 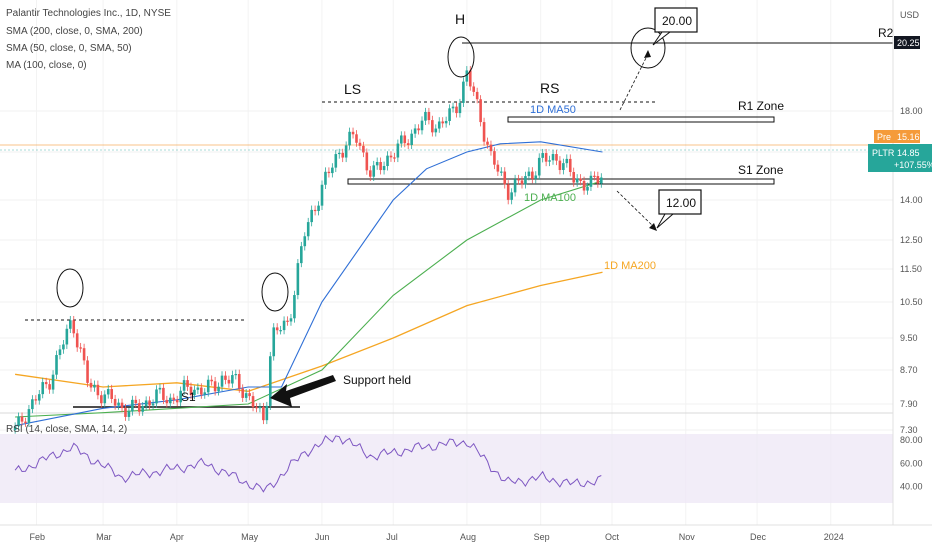 I want to click on x-tick-label: Apr, so click(x=177, y=537).